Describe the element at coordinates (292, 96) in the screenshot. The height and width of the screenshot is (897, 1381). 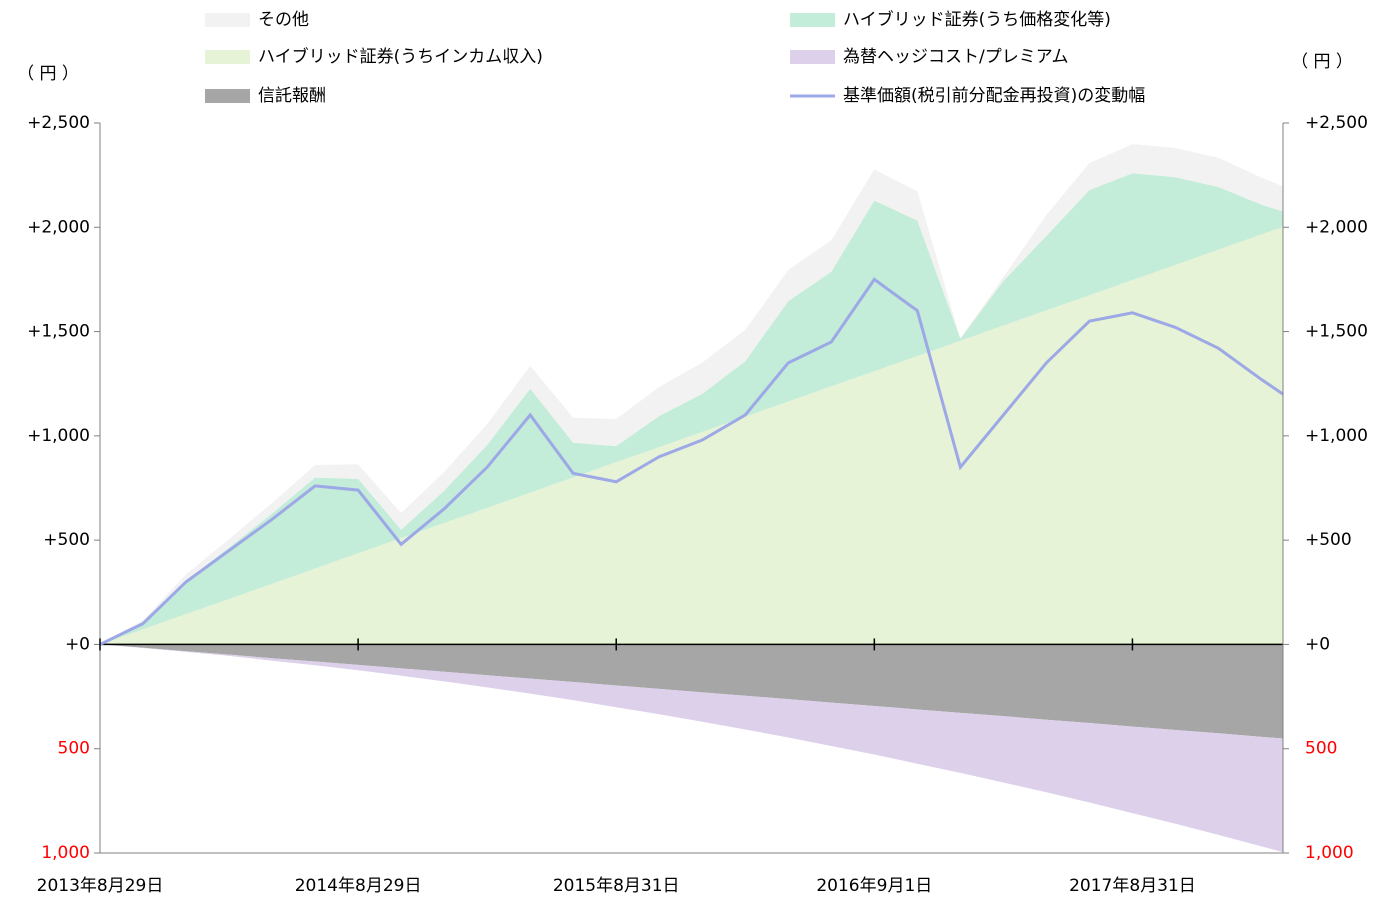
I see `legend-label: 信託報酬` at that location.